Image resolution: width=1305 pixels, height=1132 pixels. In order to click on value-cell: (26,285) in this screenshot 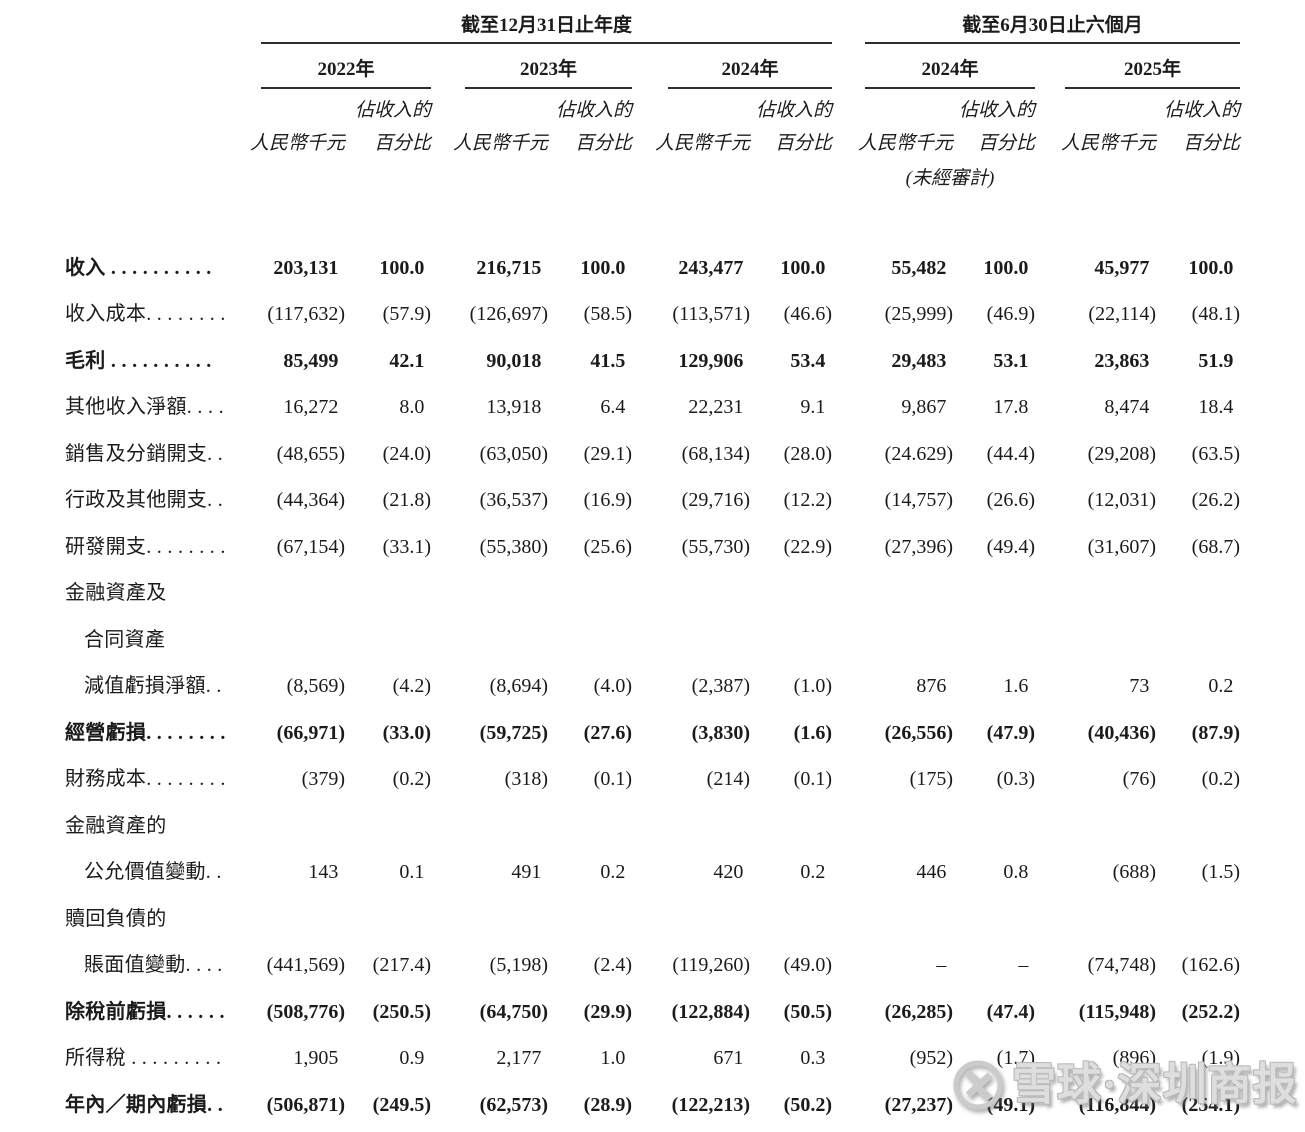, I will do `click(918, 1011)`.